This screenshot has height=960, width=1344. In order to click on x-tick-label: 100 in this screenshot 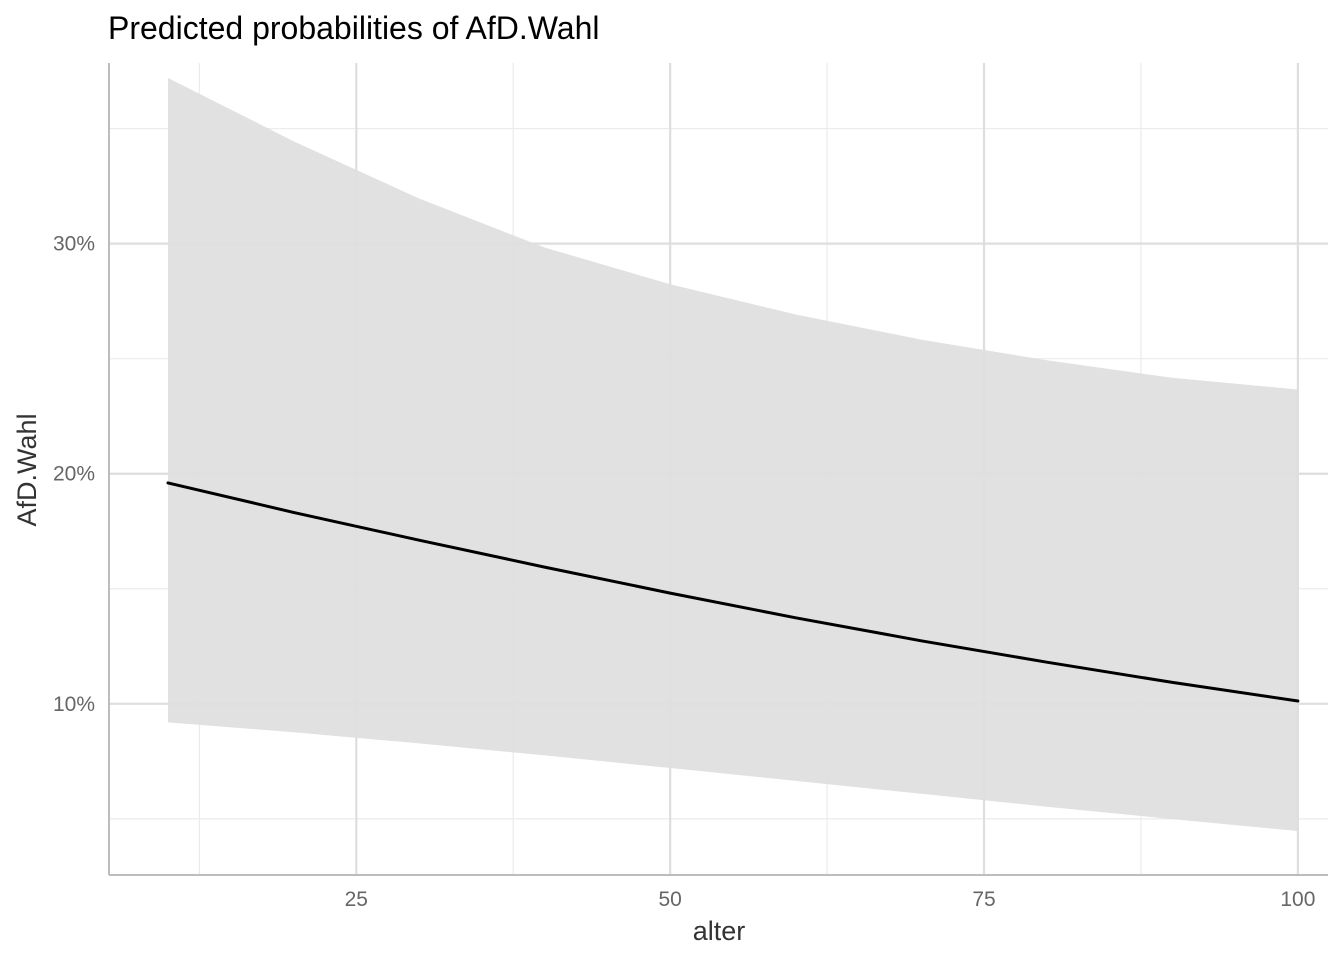, I will do `click(1297, 899)`.